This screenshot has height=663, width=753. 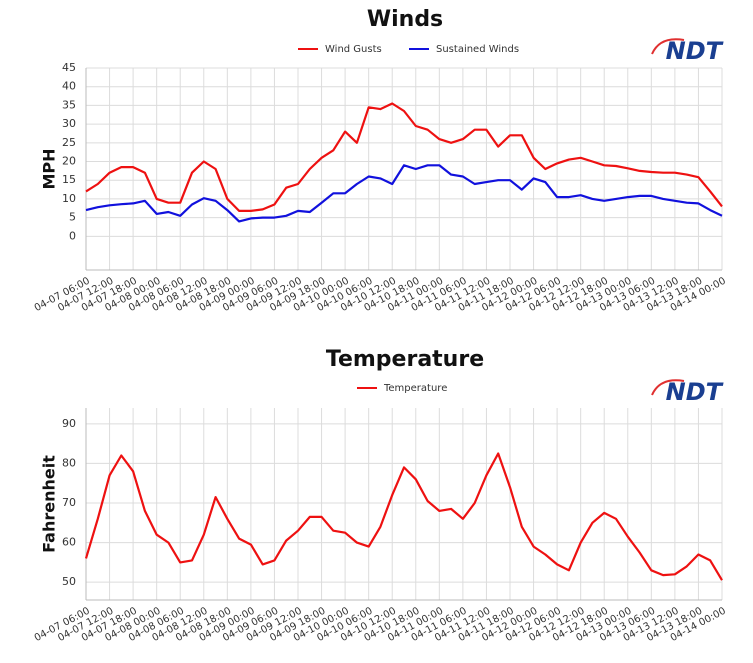 I want to click on y-tick-label: 35, so click(x=69, y=104).